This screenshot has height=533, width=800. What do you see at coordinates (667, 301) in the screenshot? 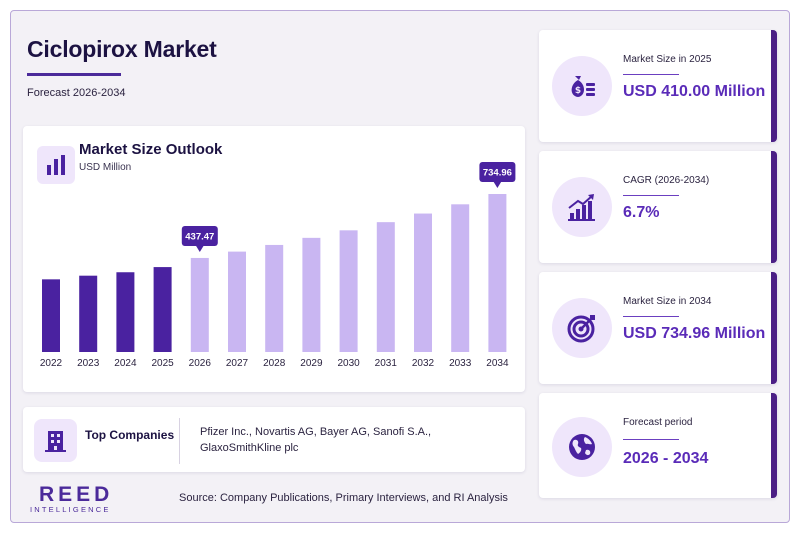
I see `kpi-label: Market Size in 2034` at bounding box center [667, 301].